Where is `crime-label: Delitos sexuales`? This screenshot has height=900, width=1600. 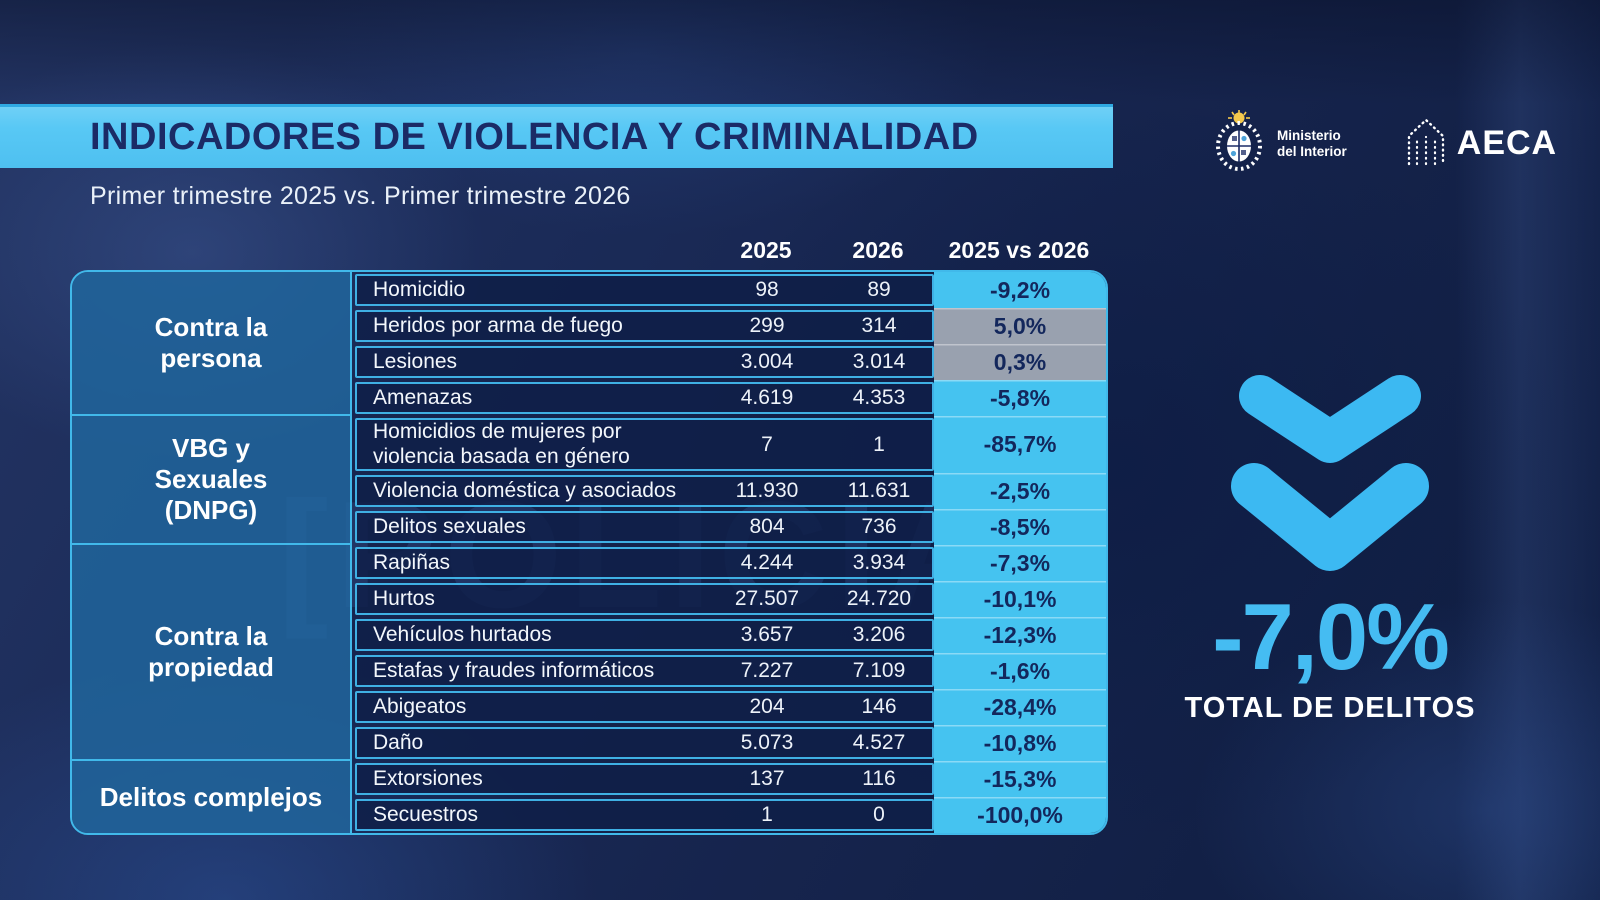
crime-label: Delitos sexuales is located at coordinates (449, 526).